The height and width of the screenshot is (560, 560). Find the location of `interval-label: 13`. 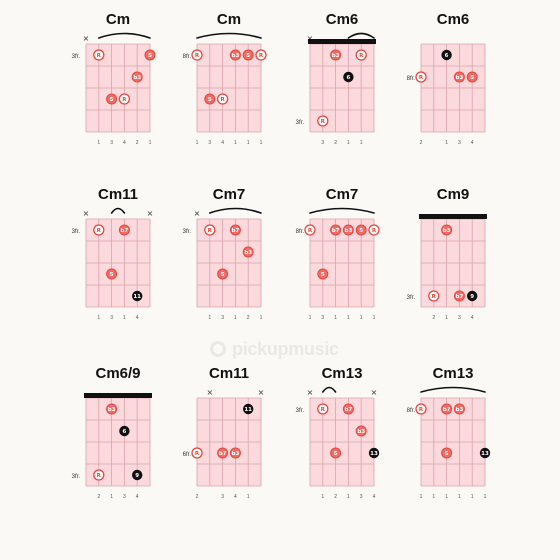

interval-label: 13 is located at coordinates (485, 454).